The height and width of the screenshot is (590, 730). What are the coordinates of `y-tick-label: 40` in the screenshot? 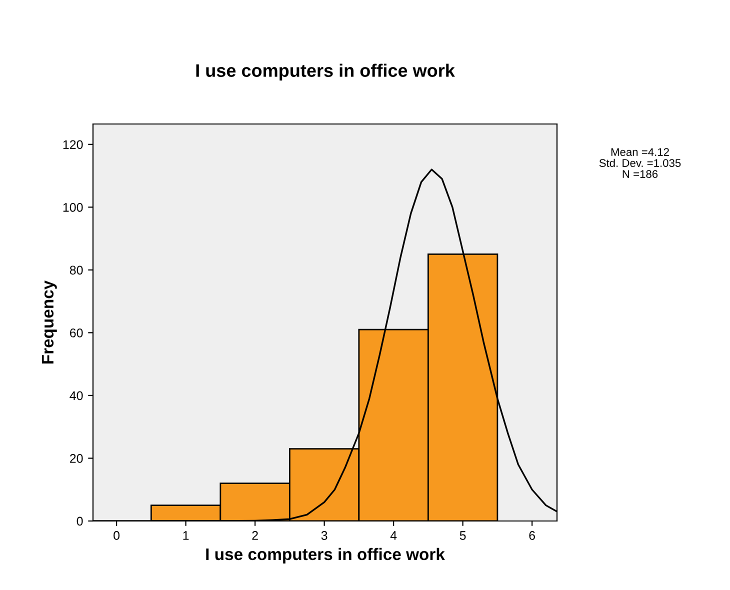 It's located at (76, 395).